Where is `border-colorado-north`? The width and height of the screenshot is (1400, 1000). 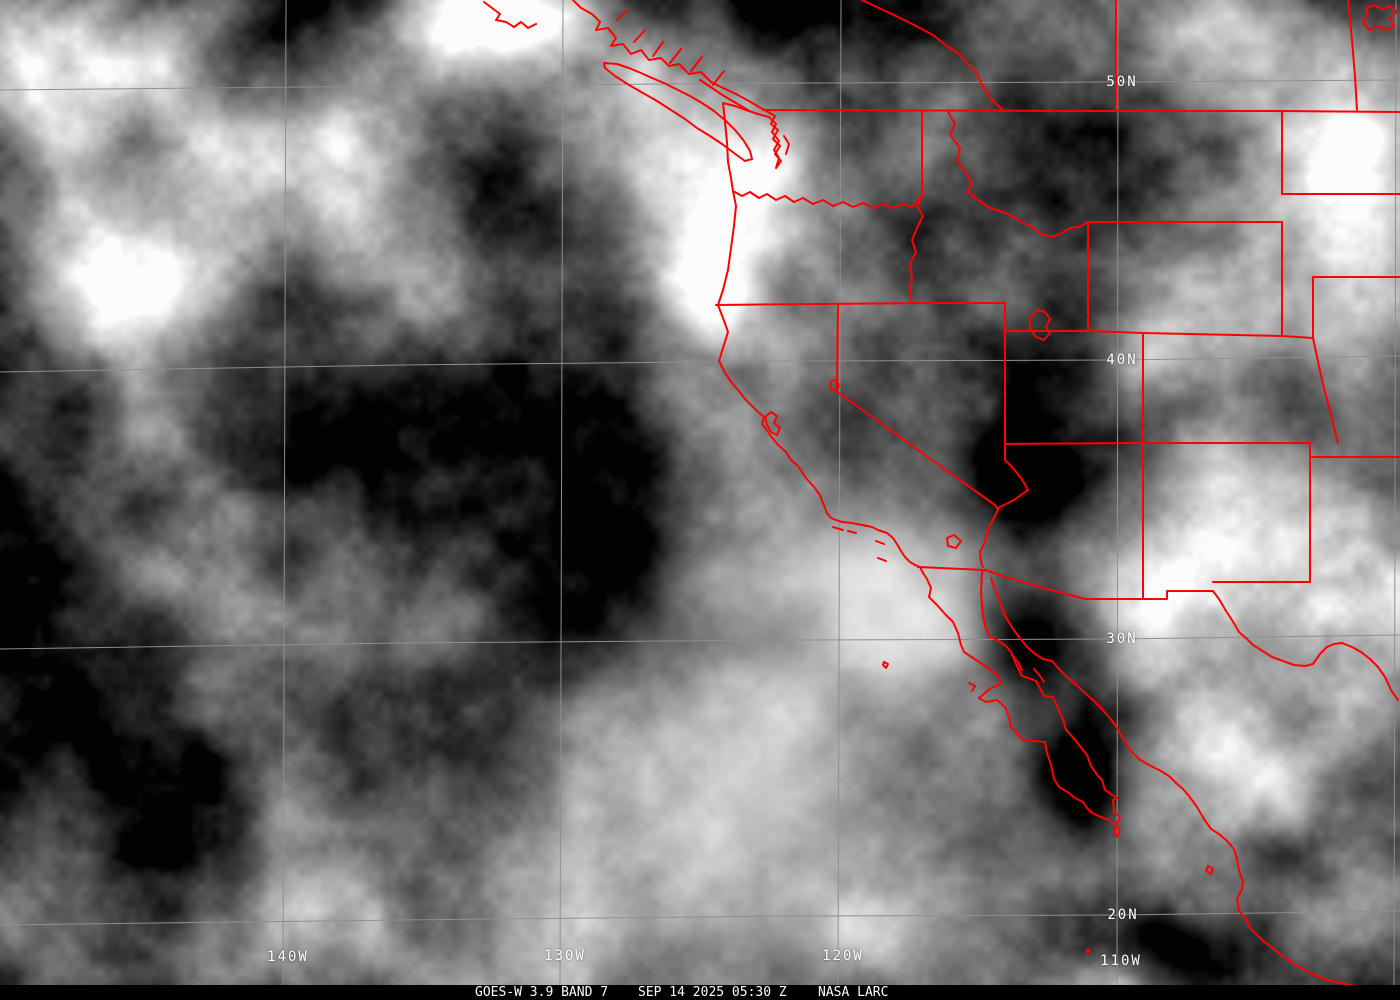
border-colorado-north is located at coordinates (1228, 335).